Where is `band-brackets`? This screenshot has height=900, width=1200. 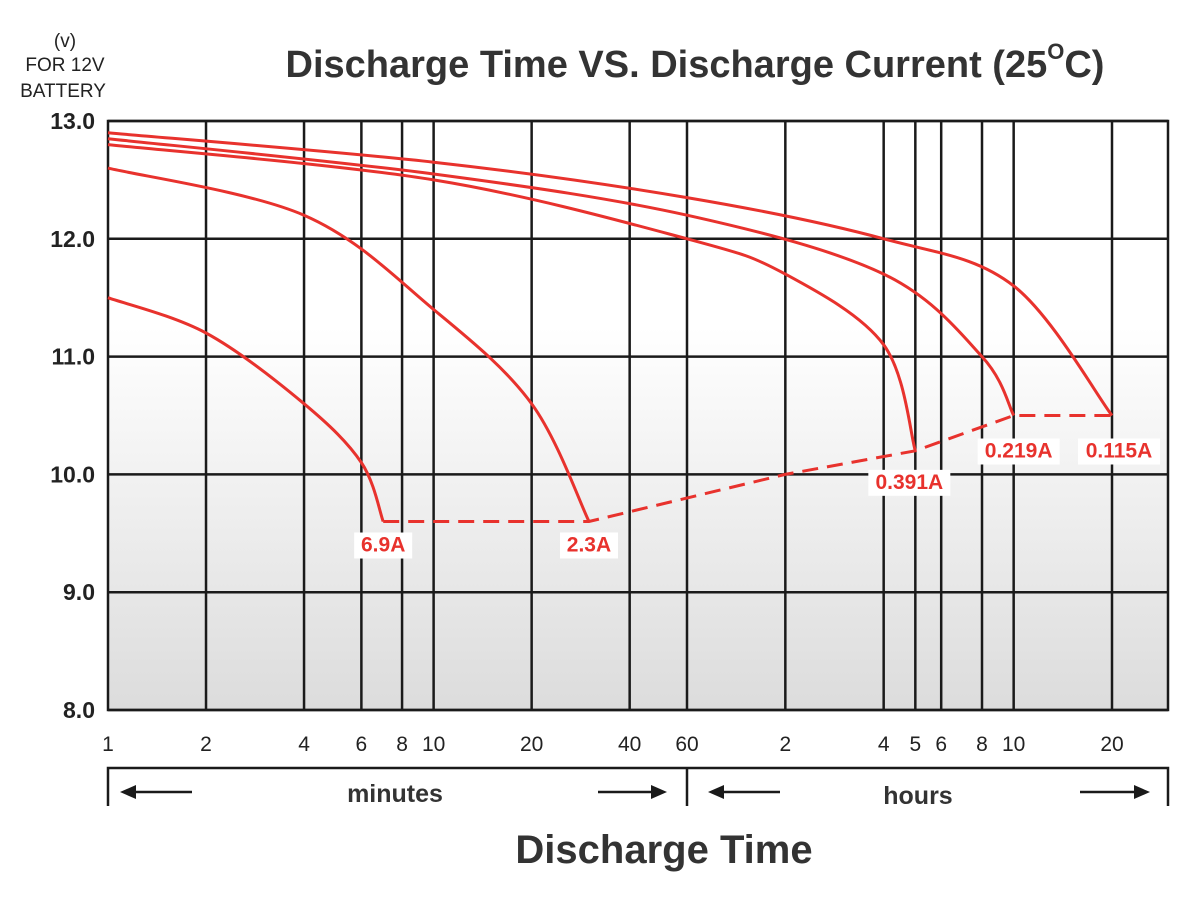 band-brackets is located at coordinates (638, 786).